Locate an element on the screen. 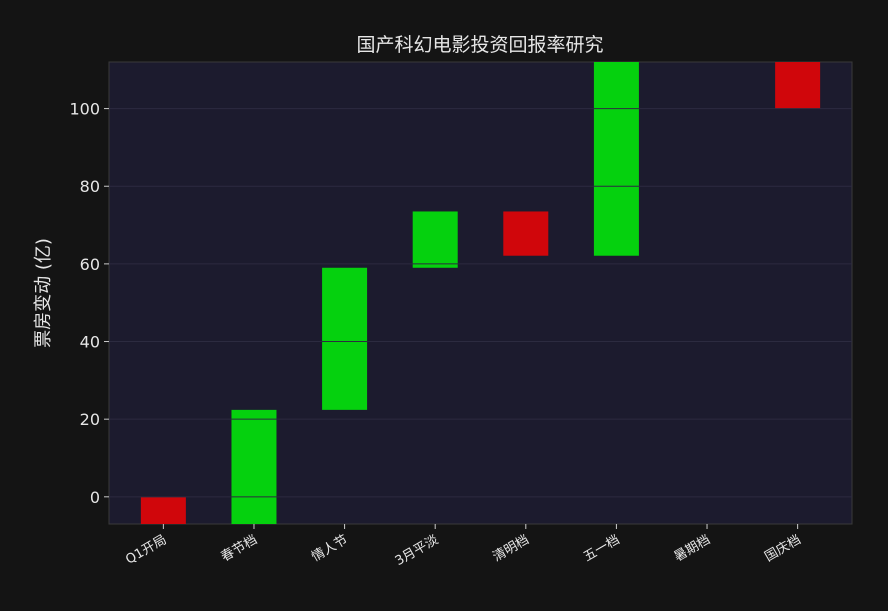 The width and height of the screenshot is (888, 611). x-tick-label: 3月平淡 is located at coordinates (417, 550).